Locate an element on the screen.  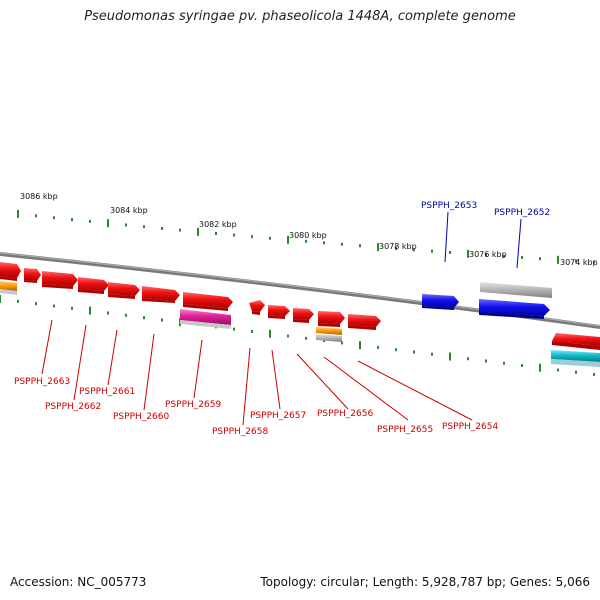
gene-label-2654: PSPPH_2654 is located at coordinates (470, 427).